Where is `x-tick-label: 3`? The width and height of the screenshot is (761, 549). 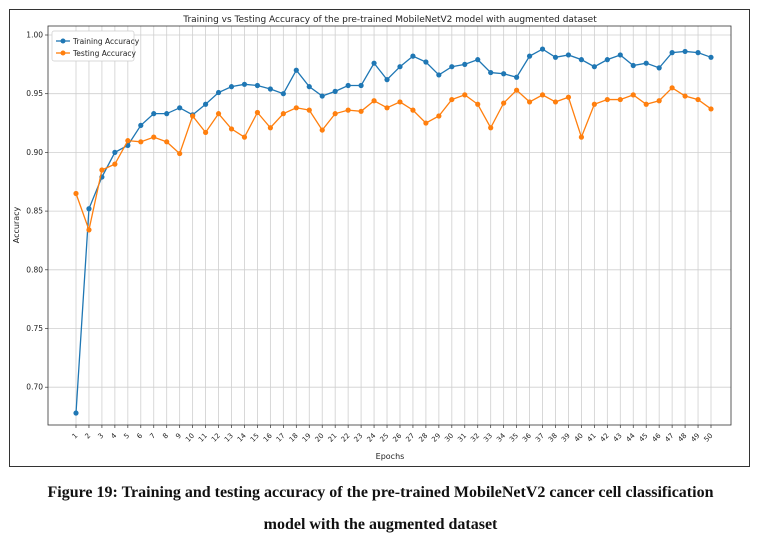 x-tick-label: 3 is located at coordinates (101, 436).